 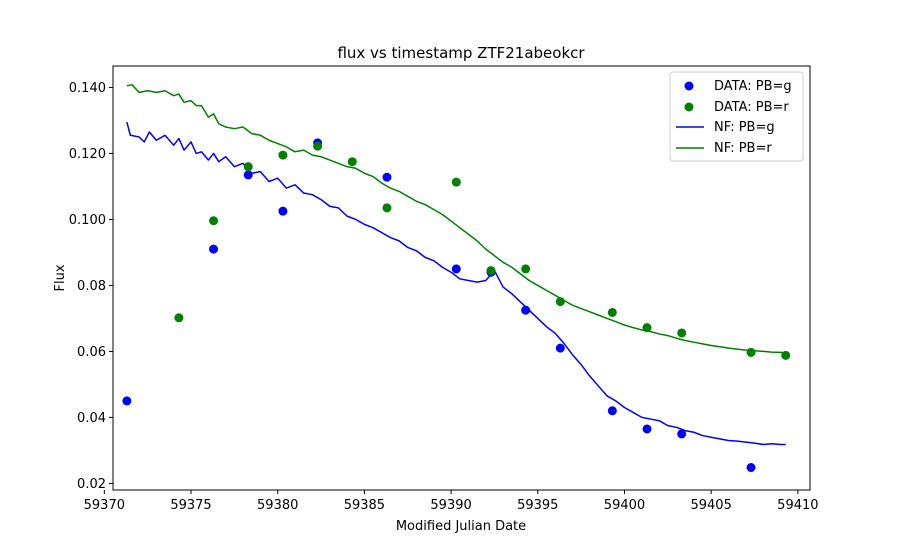 I want to click on legend-marker-data-g, so click(x=689, y=86).